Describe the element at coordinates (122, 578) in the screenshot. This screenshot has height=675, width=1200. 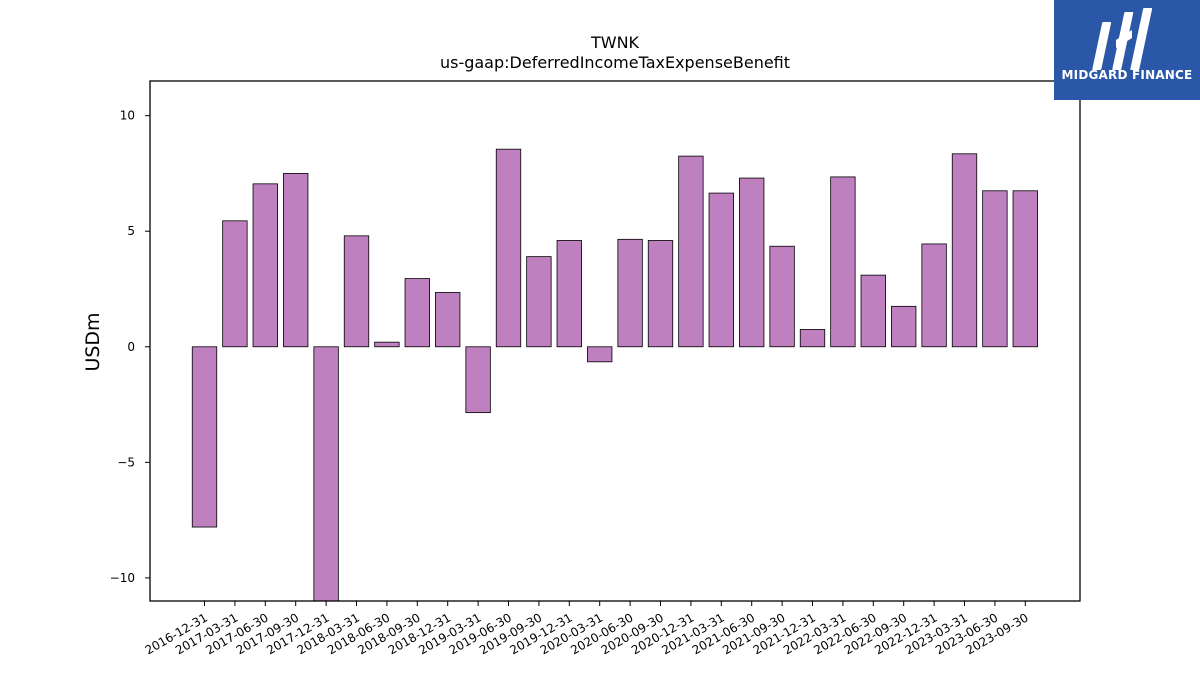
I see `y-tick-label: −10` at that location.